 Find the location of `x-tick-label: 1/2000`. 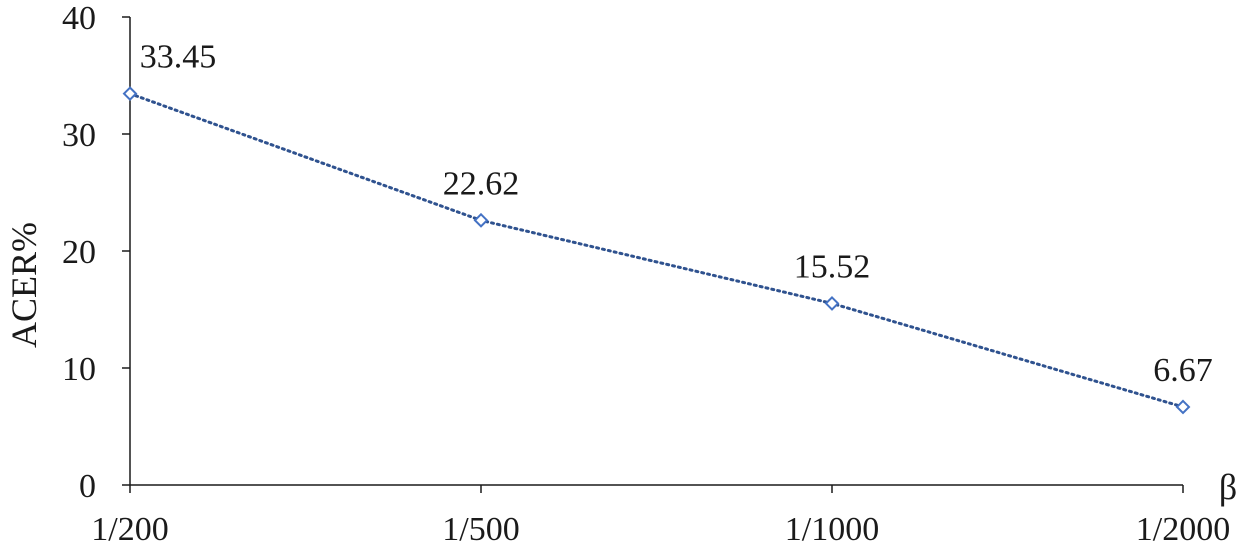

x-tick-label: 1/2000 is located at coordinates (1183, 529).